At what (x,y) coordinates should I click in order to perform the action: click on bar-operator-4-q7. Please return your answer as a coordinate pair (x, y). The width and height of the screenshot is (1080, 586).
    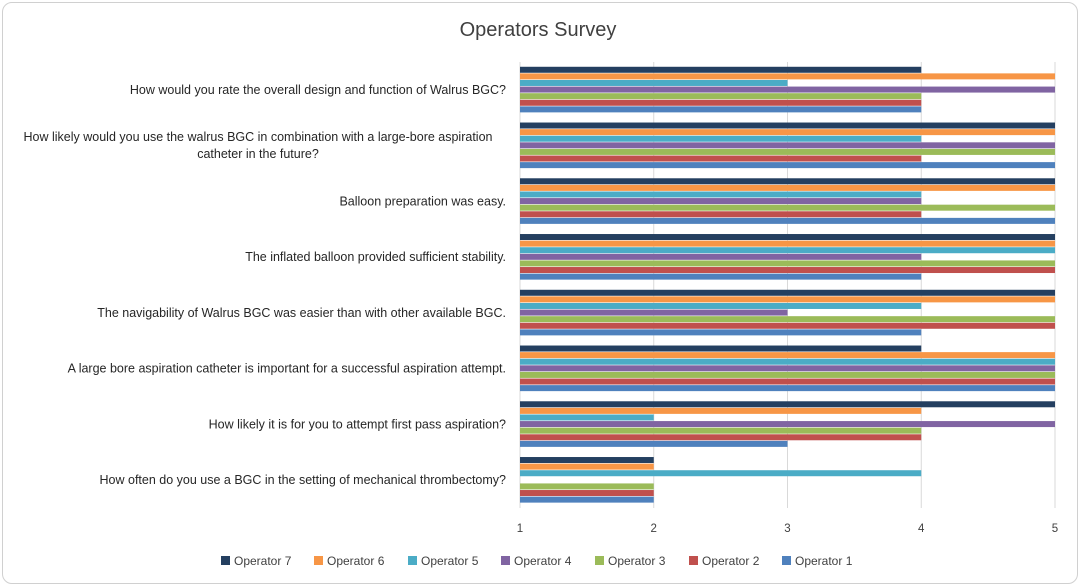
    Looking at the image, I should click on (787, 424).